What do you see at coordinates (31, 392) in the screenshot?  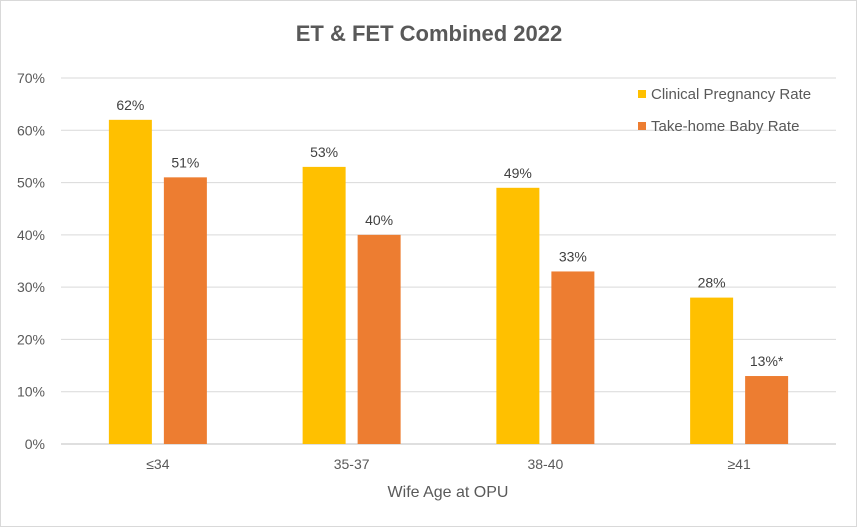 I see `y-tick-label: 10%` at bounding box center [31, 392].